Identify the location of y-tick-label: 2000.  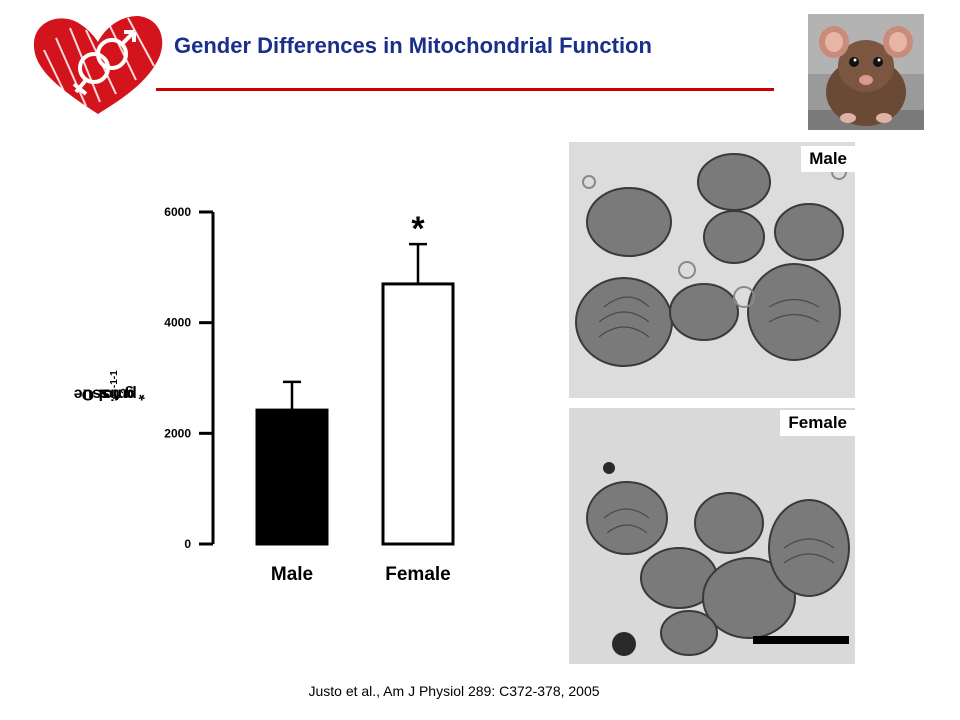
(177, 433).